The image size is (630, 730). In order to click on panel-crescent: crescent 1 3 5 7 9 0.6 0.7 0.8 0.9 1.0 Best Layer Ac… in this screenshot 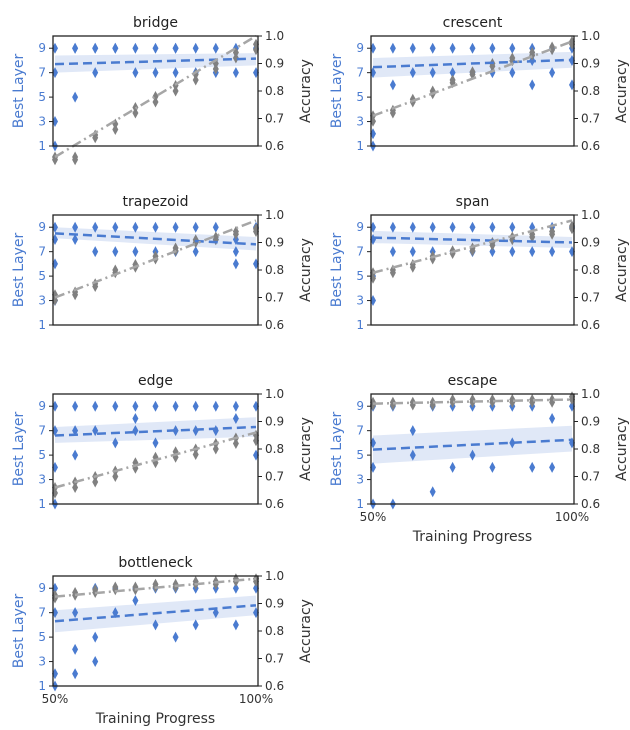, I will do `click(479, 84)`.